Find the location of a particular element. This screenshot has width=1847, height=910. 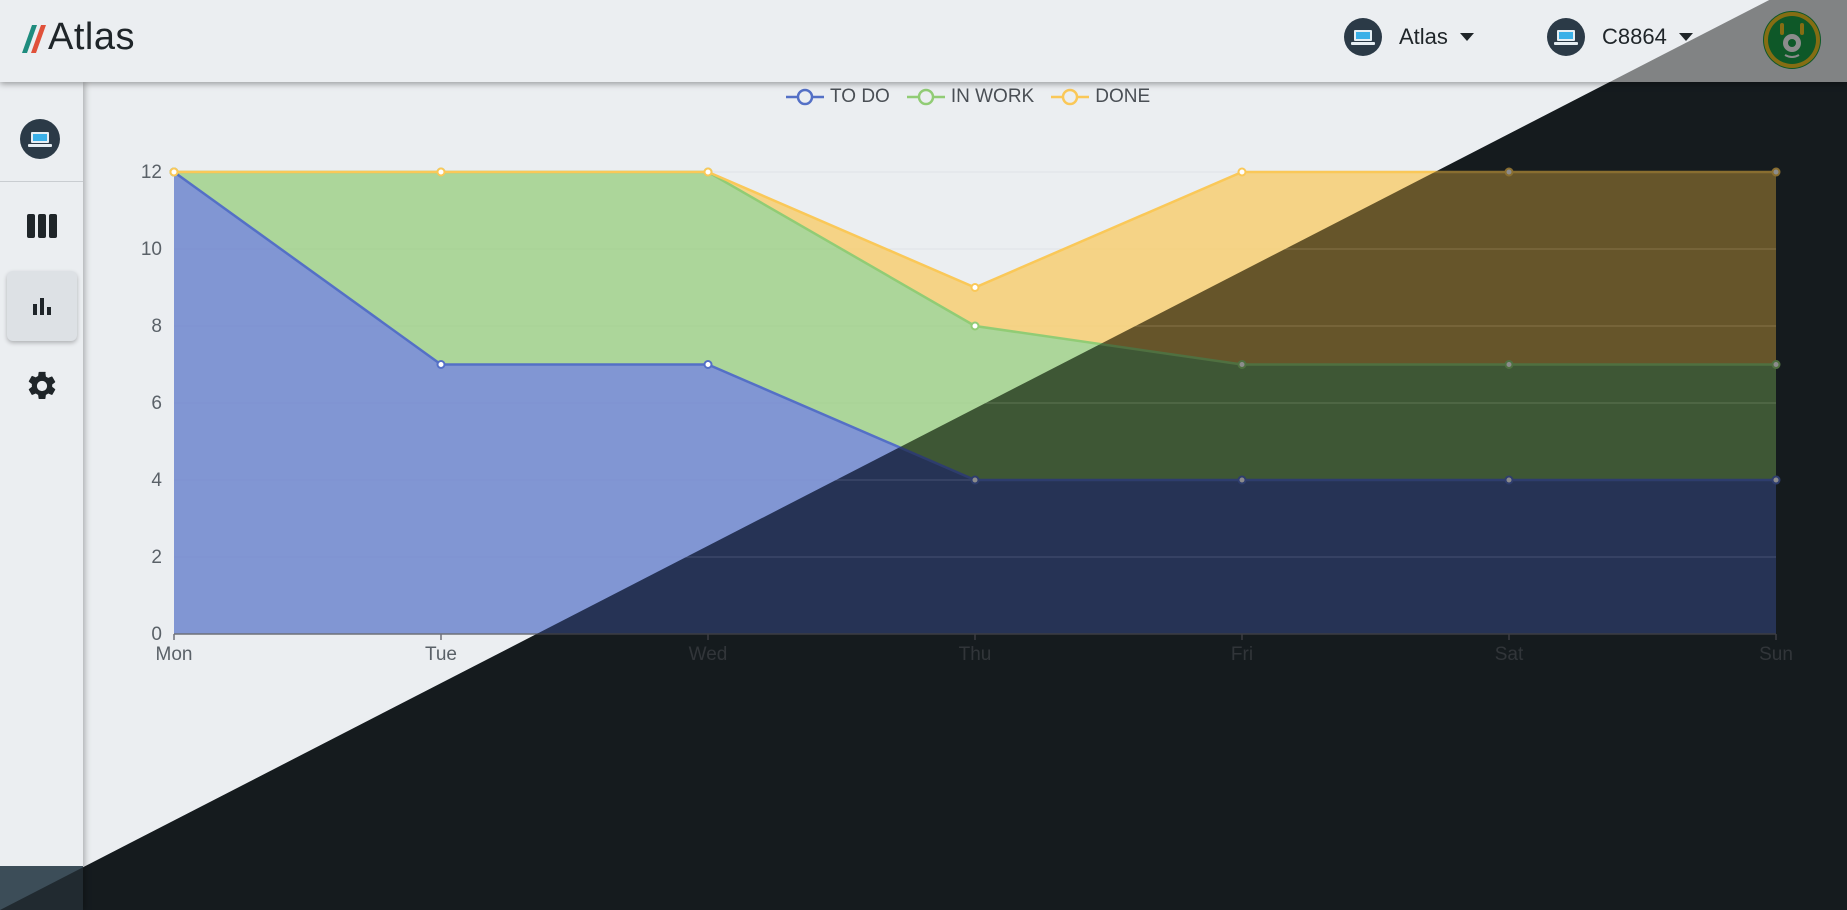

x-tick-label: Sun is located at coordinates (1776, 654).